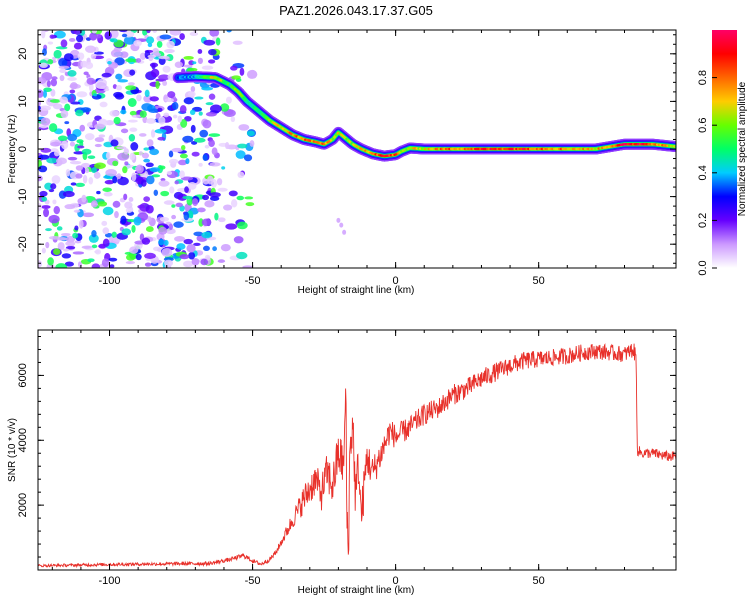 Image resolution: width=750 pixels, height=600 pixels. Describe the element at coordinates (703, 125) in the screenshot. I see `colorbar-tick-label: 0.6` at that location.